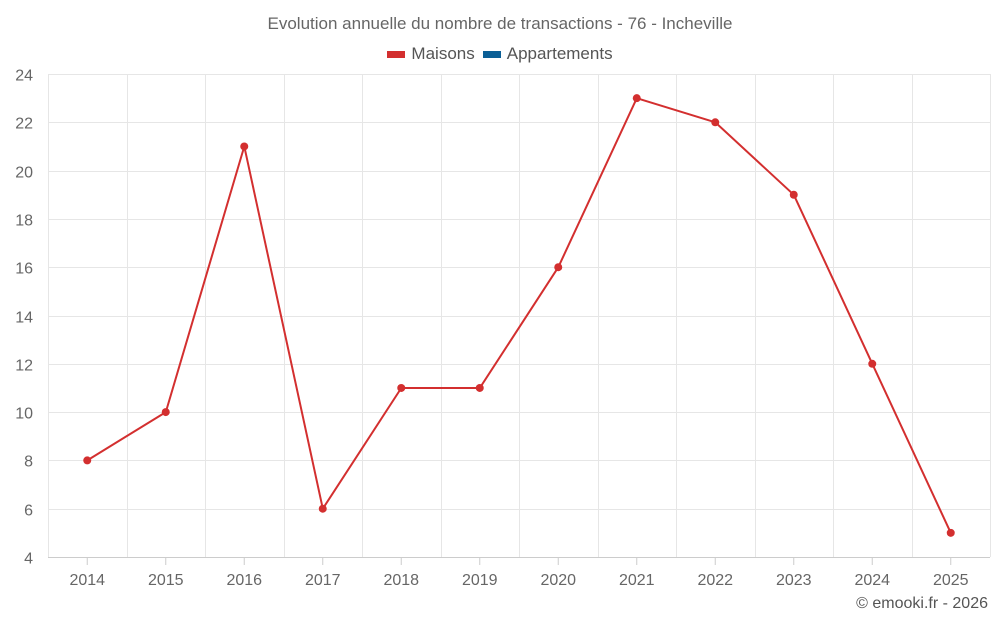 This screenshot has height=625, width=1000. Describe the element at coordinates (24, 318) in the screenshot. I see `y-tick-label: 14` at that location.